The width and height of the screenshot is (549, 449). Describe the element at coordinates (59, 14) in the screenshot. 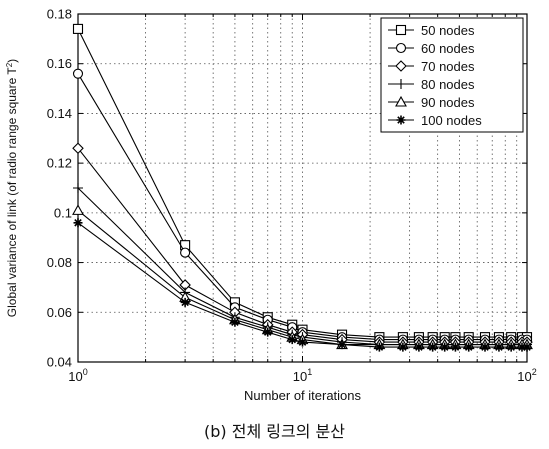

I see `y-tick-label: 0.18` at that location.